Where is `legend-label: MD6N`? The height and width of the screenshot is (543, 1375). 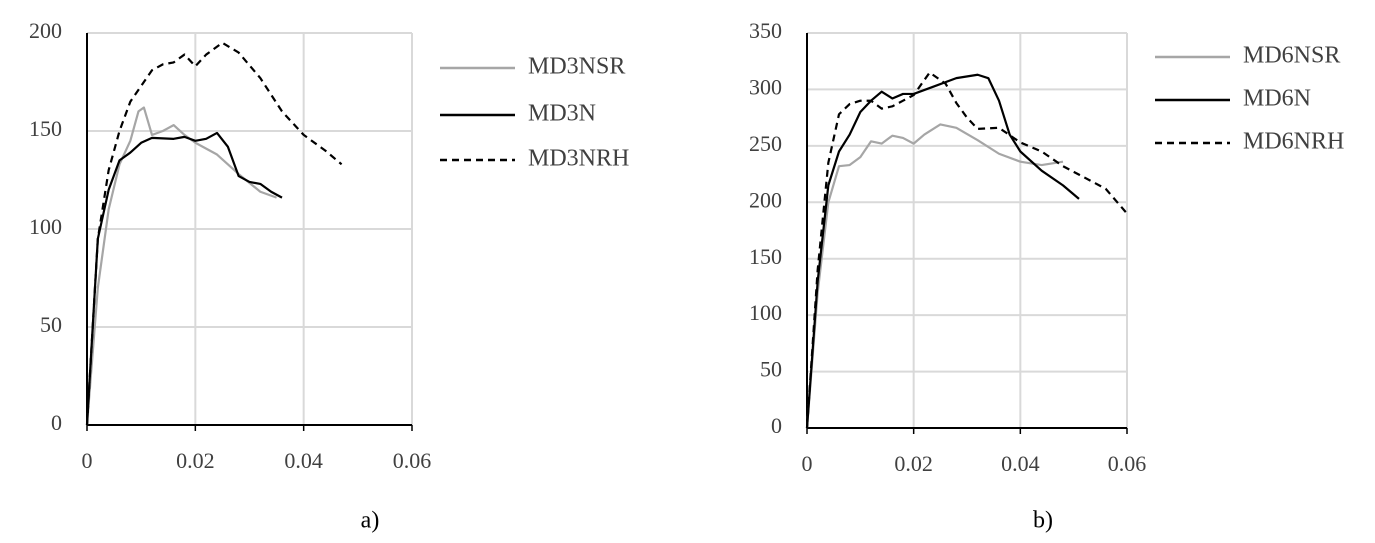
legend-label: MD6N is located at coordinates (1277, 99).